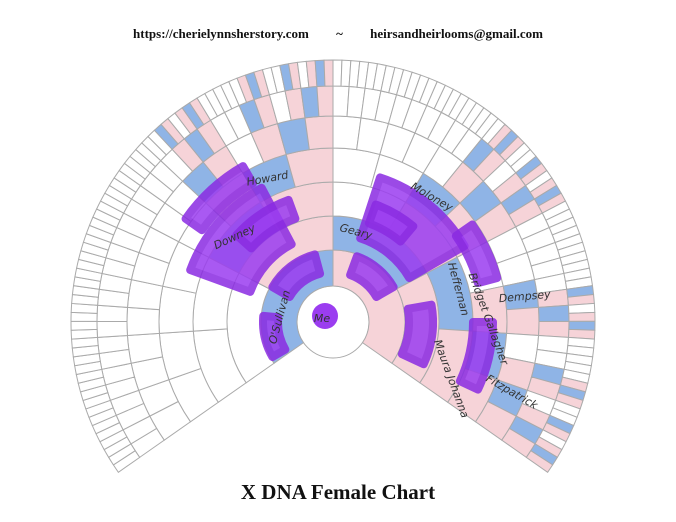 The image size is (676, 522). I want to click on website: https://cherielynnsherstory.com, so click(221, 33).